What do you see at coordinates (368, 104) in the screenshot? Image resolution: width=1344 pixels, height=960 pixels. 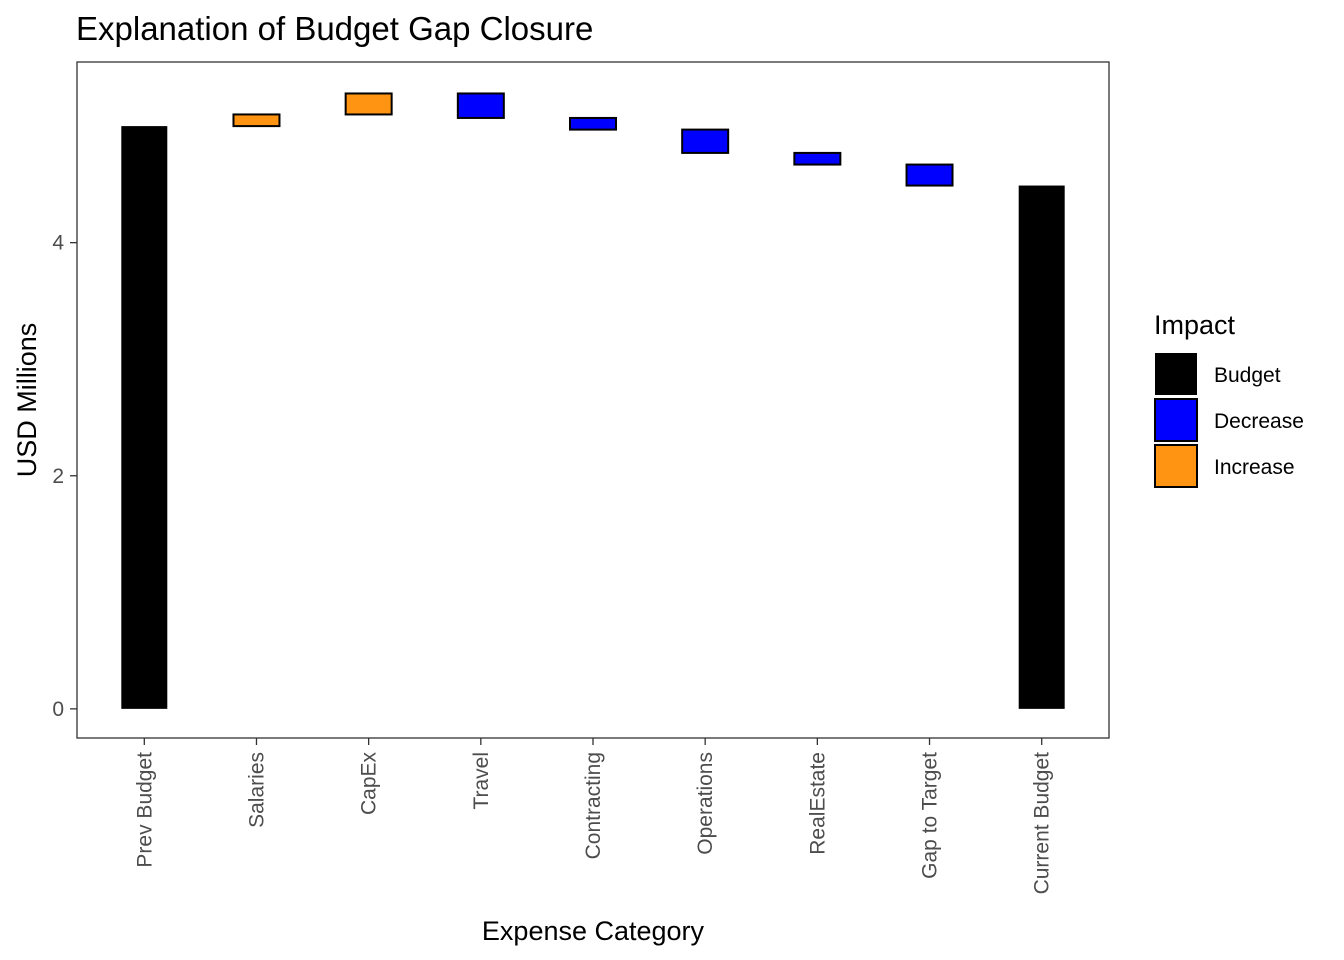 I see `bar-capex` at bounding box center [368, 104].